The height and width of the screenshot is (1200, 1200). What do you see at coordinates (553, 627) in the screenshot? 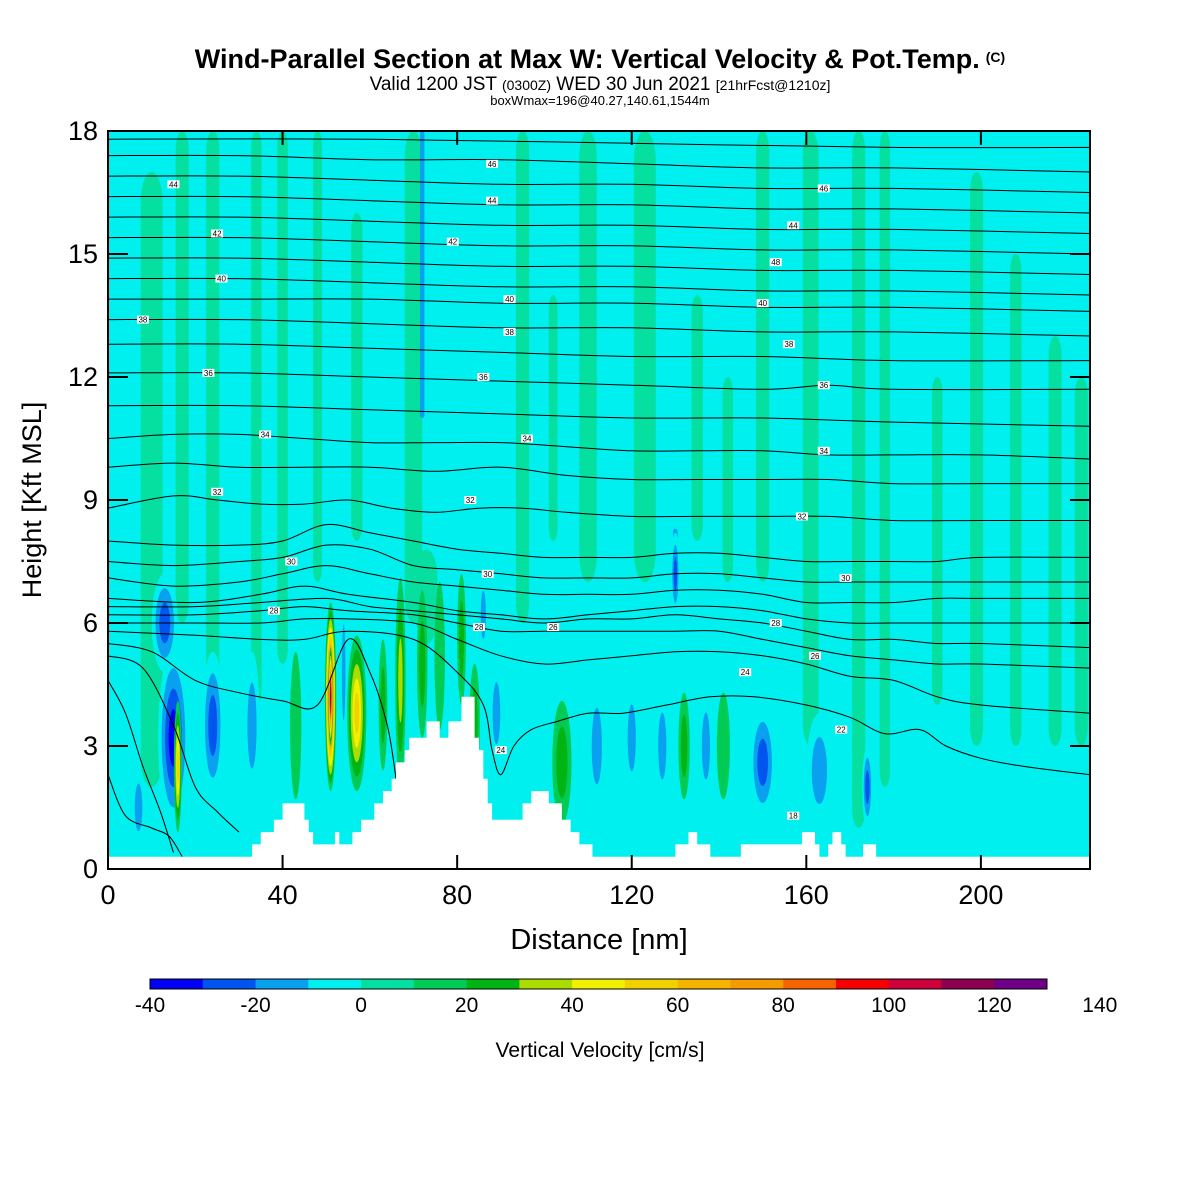
I see `isentrope-label-text: 26` at bounding box center [553, 627].